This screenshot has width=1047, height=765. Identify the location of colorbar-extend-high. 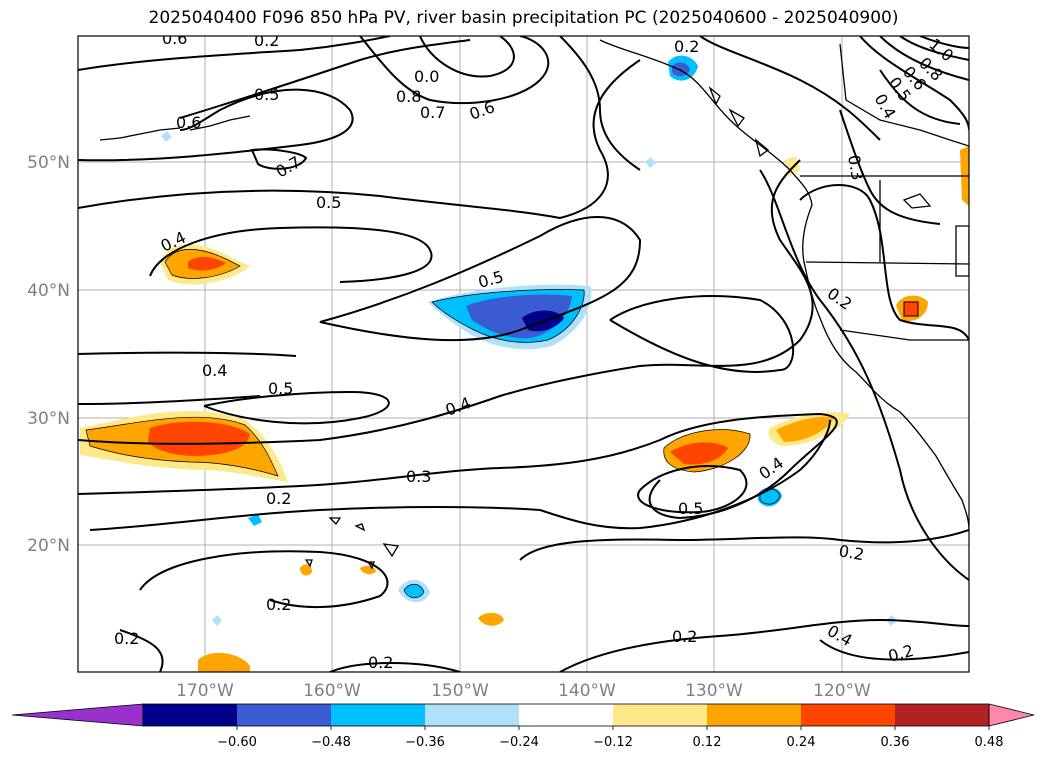
(1011, 715).